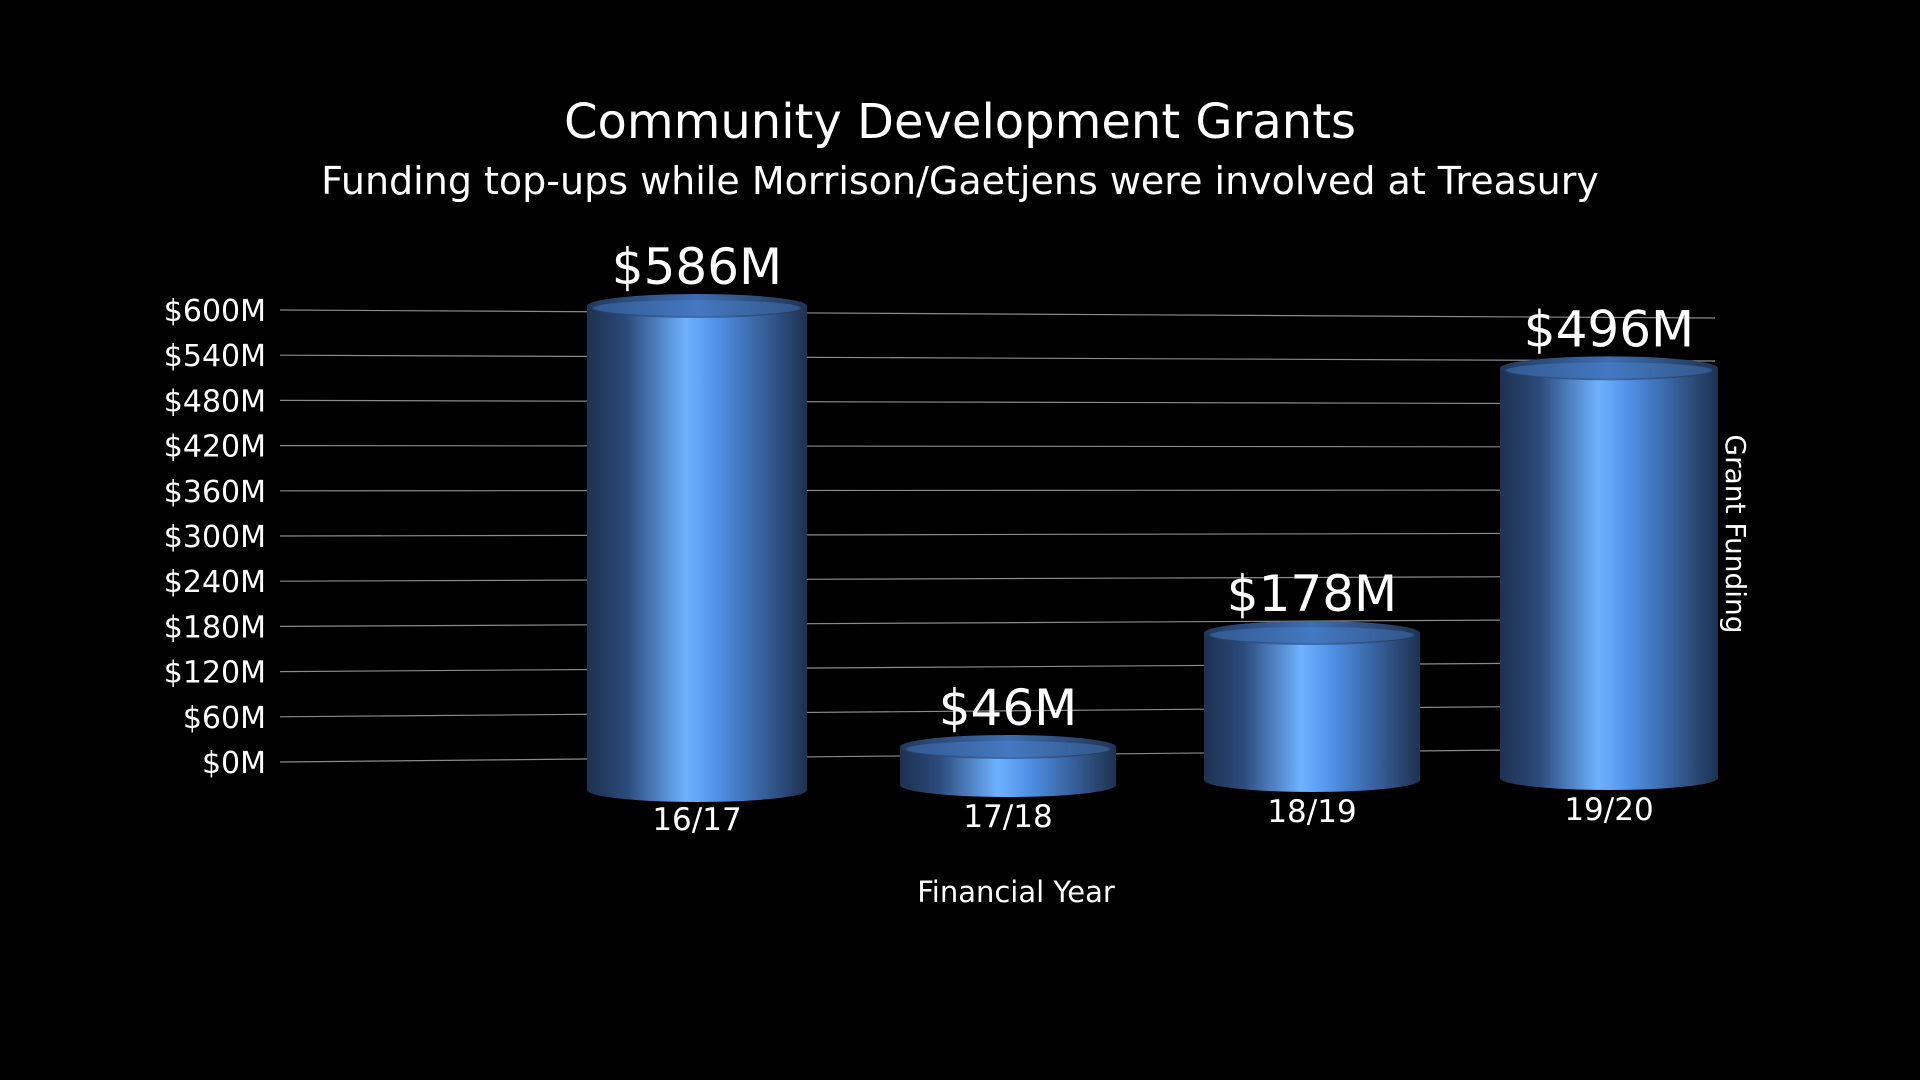 Image resolution: width=1920 pixels, height=1080 pixels. Describe the element at coordinates (215, 627) in the screenshot. I see `y-tick-label: $180M` at that location.